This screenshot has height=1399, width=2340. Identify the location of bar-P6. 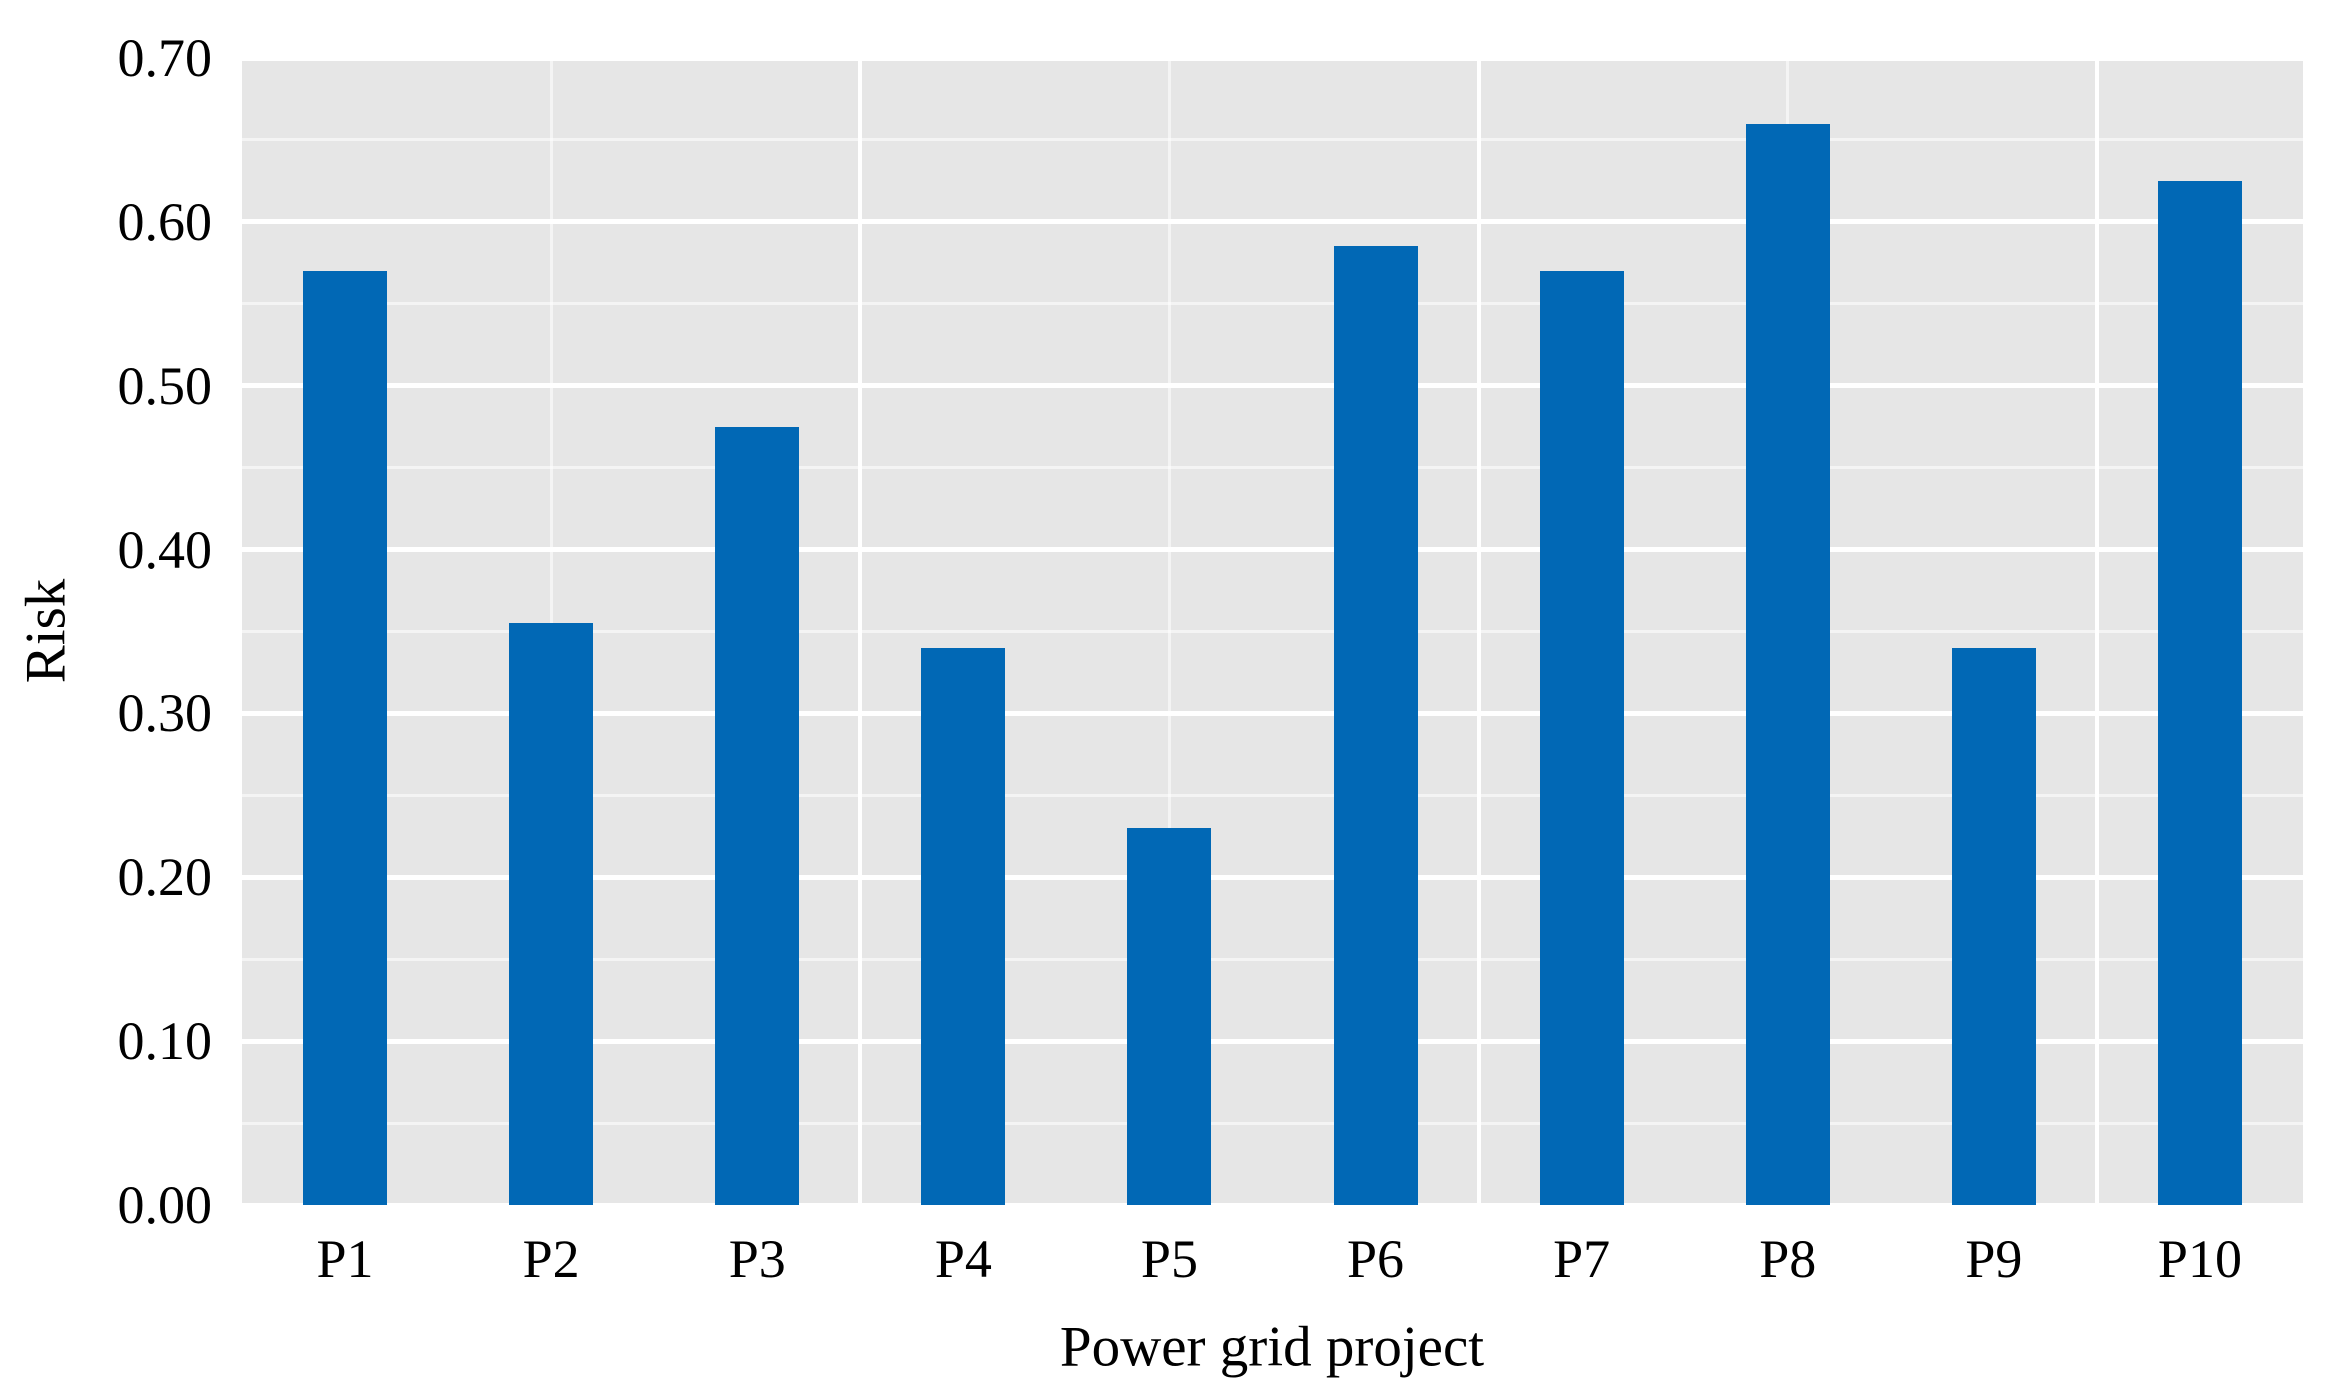
(1375, 725).